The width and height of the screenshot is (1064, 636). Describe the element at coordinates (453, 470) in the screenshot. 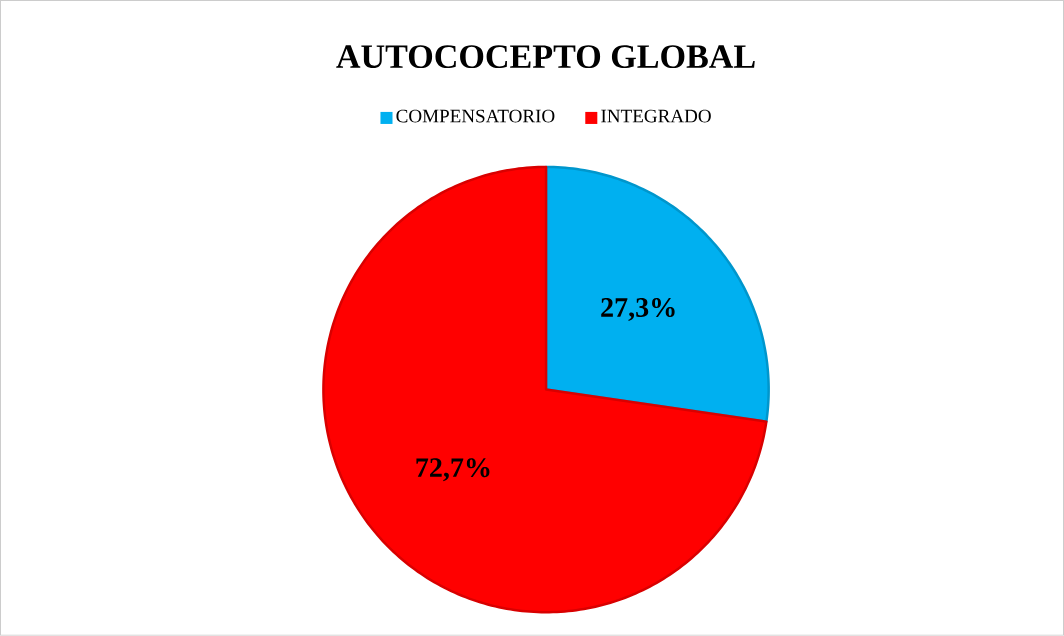

I see `data-label: 72,7%` at that location.